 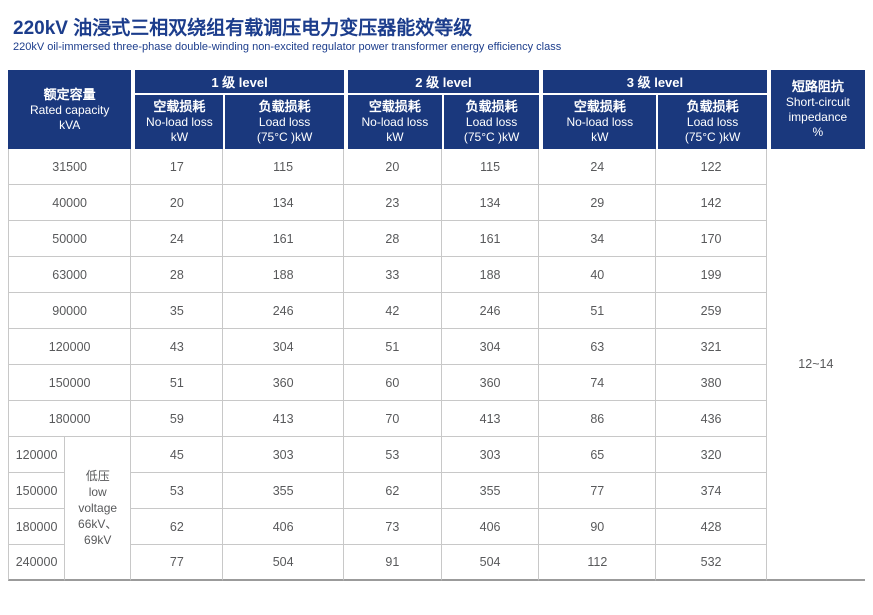 I want to click on level-2-no-load-loss-header: 空载损耗 No-load loss kW, so click(x=392, y=122).